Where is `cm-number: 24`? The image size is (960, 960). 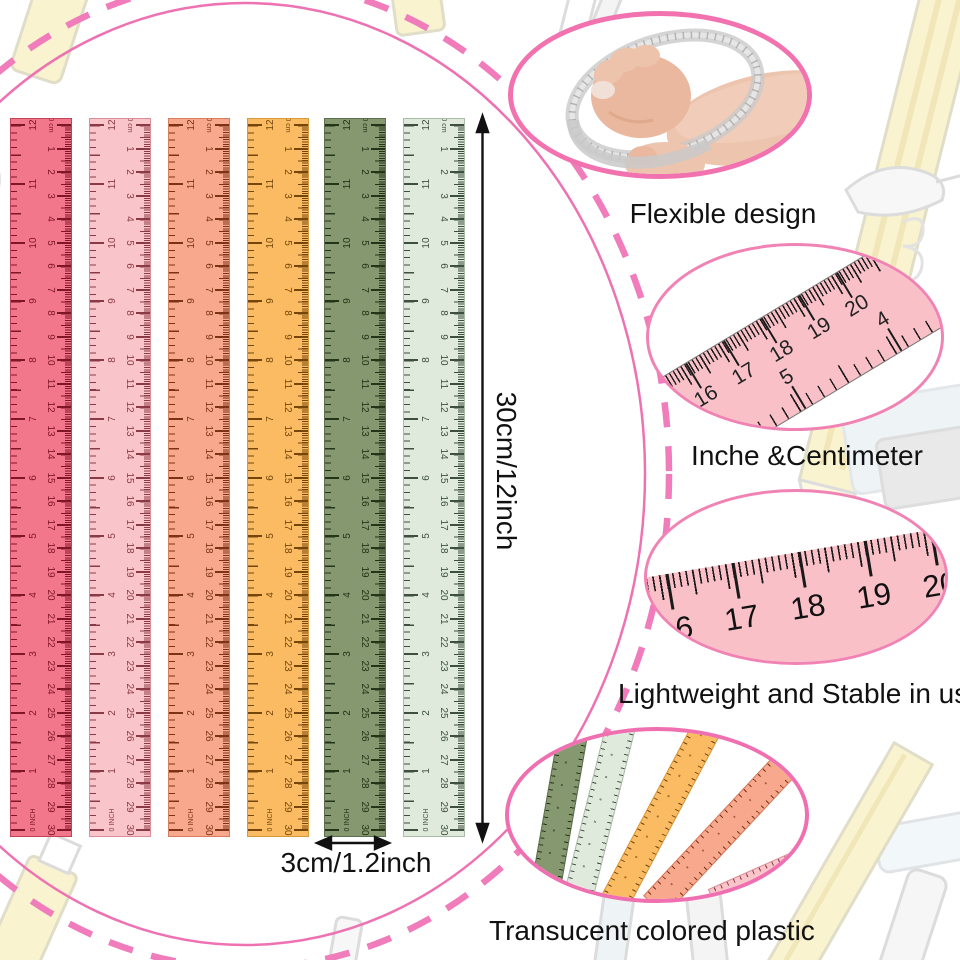
cm-number: 24 is located at coordinates (287, 689).